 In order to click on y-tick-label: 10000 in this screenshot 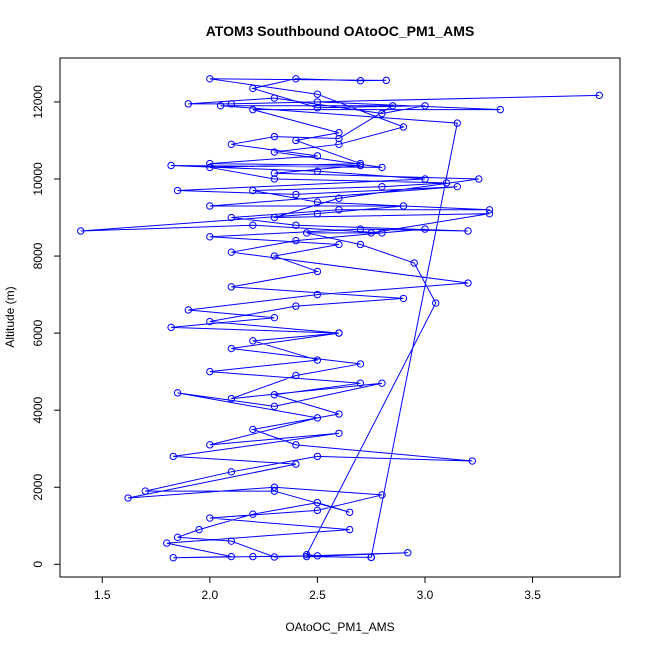, I will do `click(38, 179)`.